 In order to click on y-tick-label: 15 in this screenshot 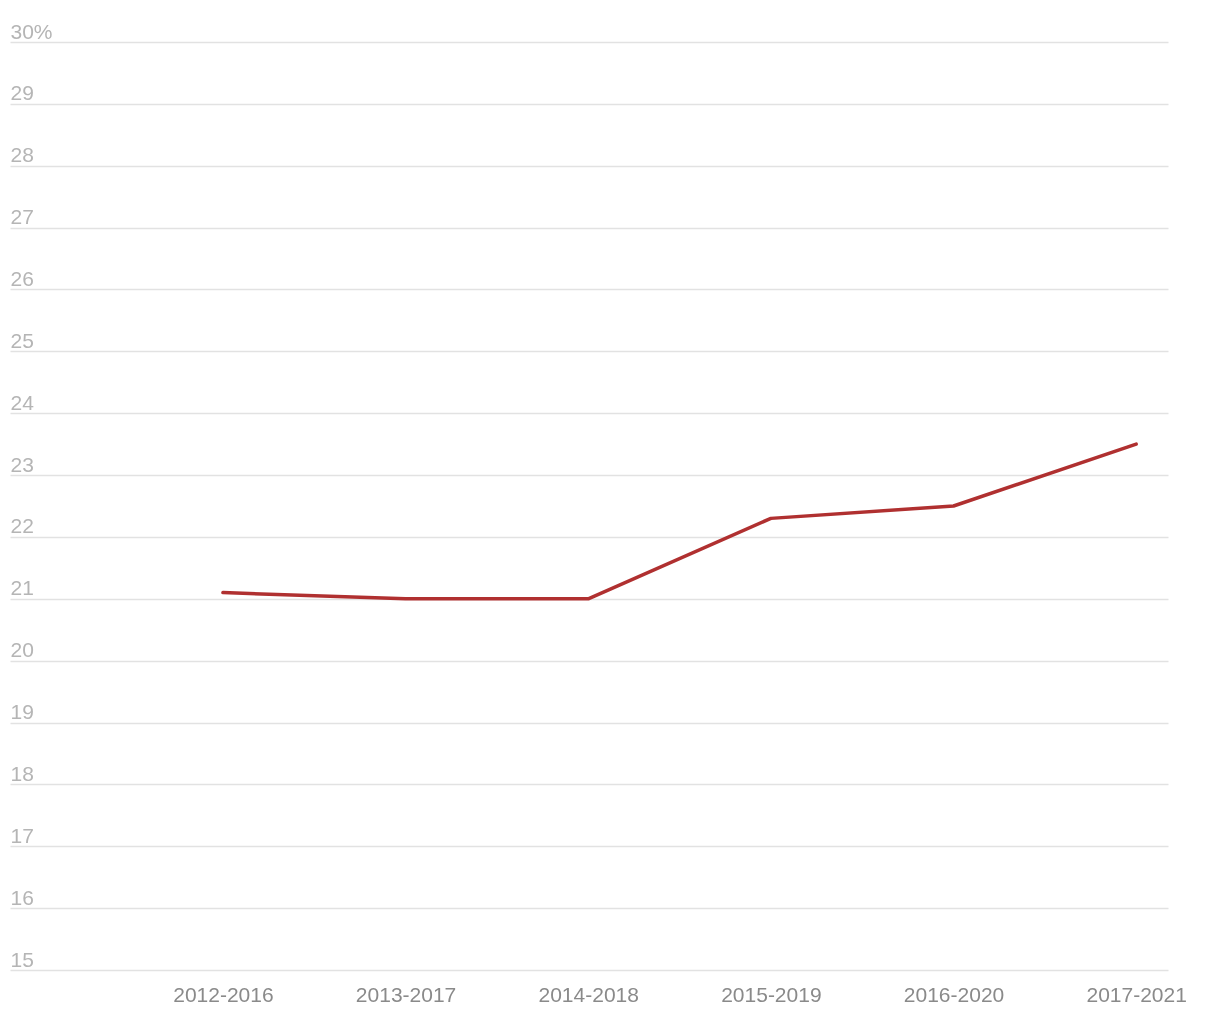, I will do `click(22, 959)`.